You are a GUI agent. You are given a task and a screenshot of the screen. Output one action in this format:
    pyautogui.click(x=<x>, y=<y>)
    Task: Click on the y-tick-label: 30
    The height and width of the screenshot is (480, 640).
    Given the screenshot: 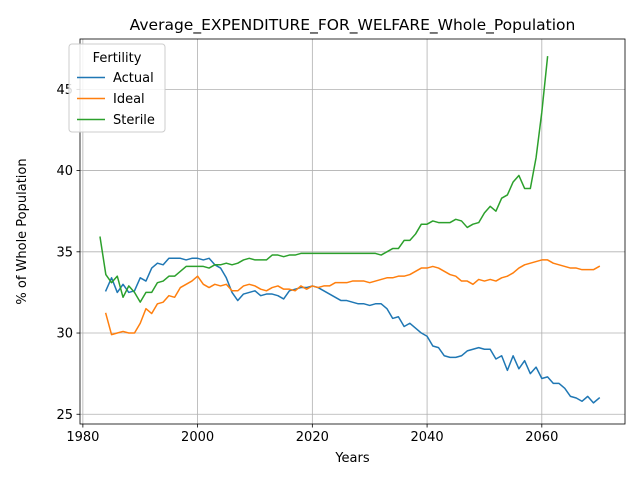 What is the action you would take?
    pyautogui.click(x=64, y=334)
    